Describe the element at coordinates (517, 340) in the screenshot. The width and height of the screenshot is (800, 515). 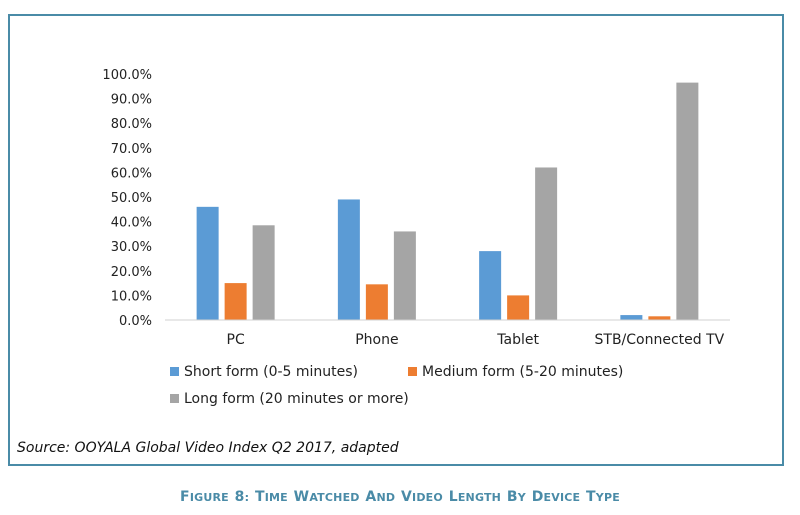
I see `x-tick-label: Tablet` at that location.